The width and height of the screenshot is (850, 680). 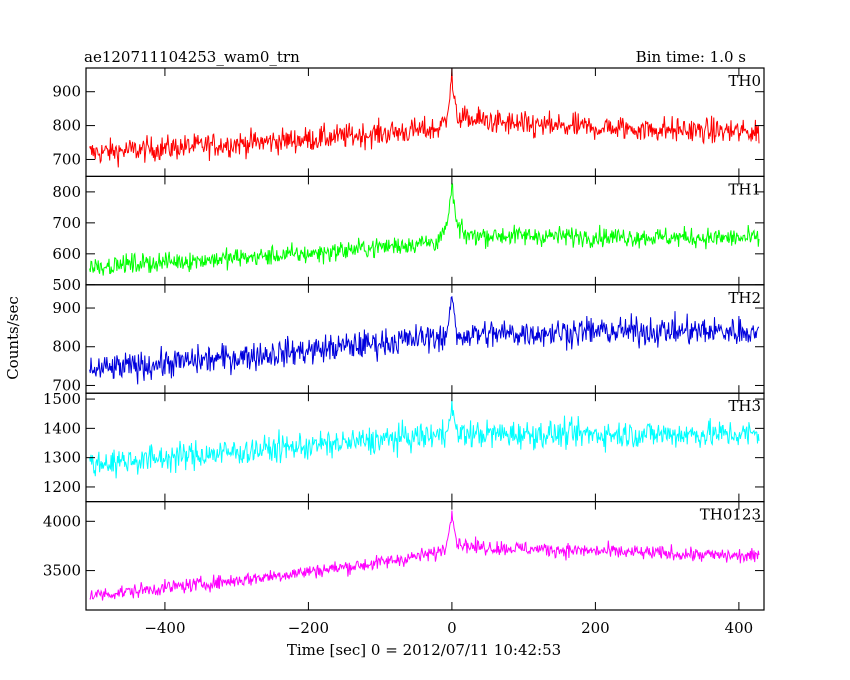 I want to click on panel-th0123: 3500 4000 TH0123, so click(x=404, y=556).